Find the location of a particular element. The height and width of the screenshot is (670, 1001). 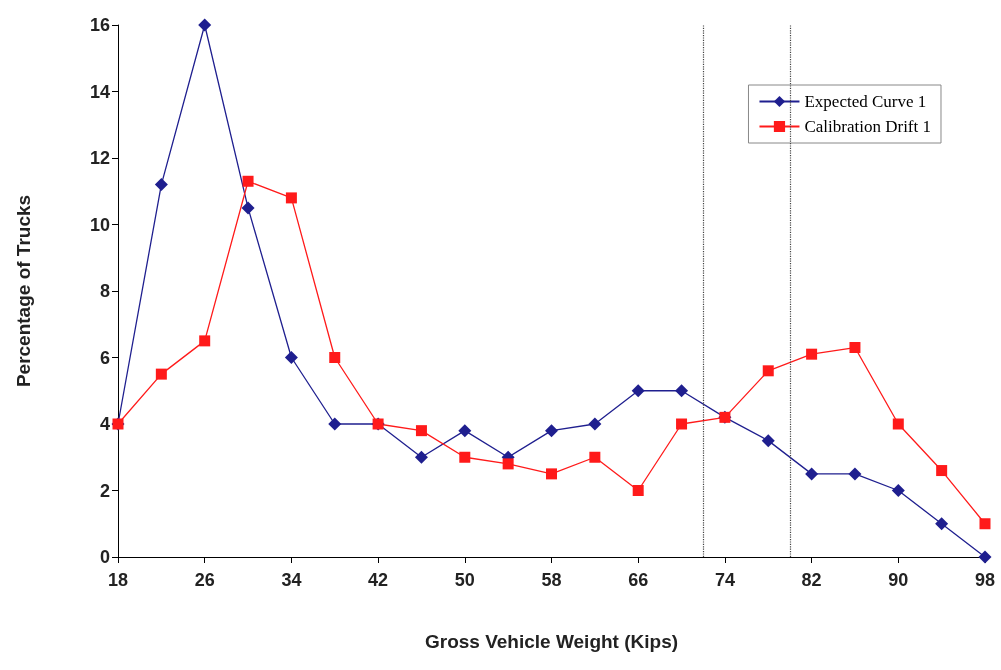

x-axis-title: Gross Vehicle Weight (Kips) is located at coordinates (551, 641).